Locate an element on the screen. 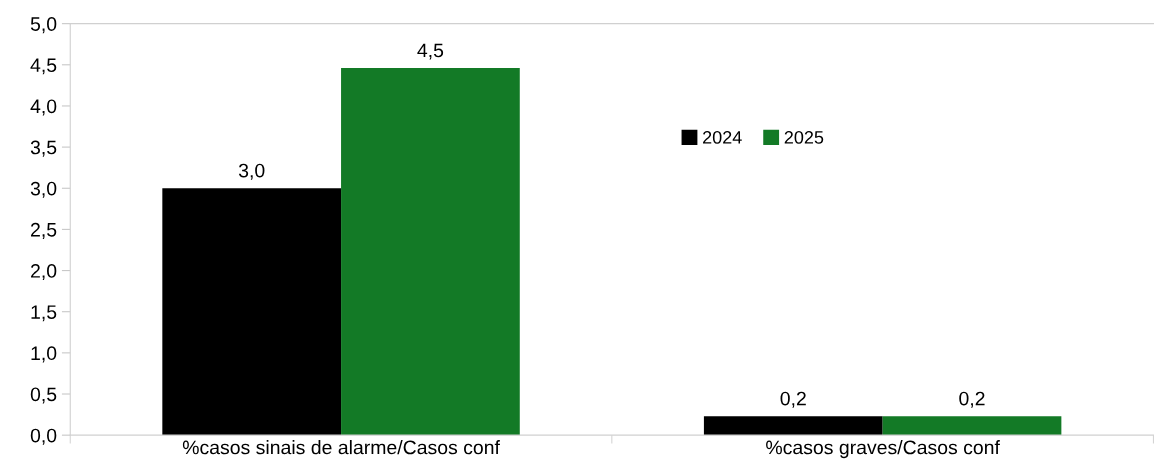  y-tick-label: 3,0 is located at coordinates (43, 189).